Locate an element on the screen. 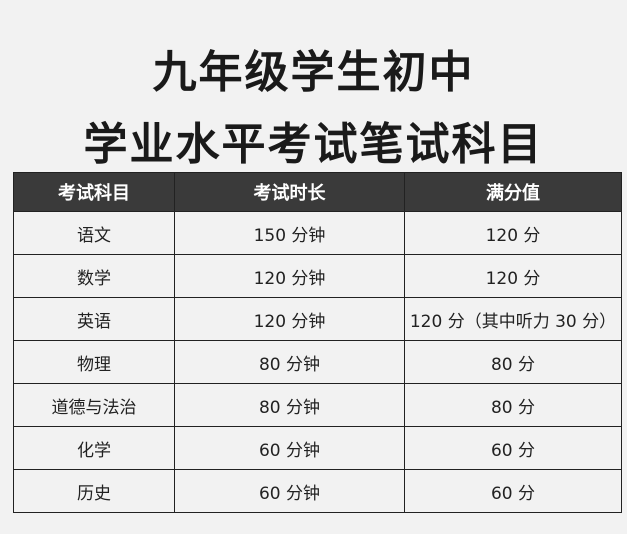  table-row: 历史 60 分钟 60 分 is located at coordinates (317, 491).